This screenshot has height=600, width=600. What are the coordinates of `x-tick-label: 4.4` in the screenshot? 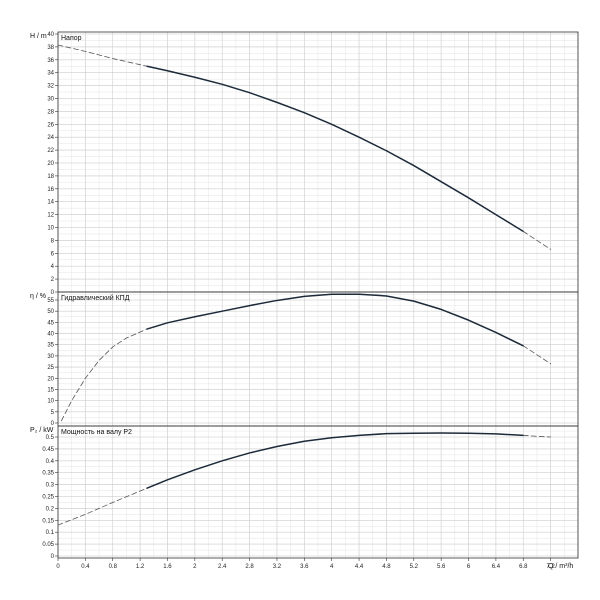 It's located at (359, 567).